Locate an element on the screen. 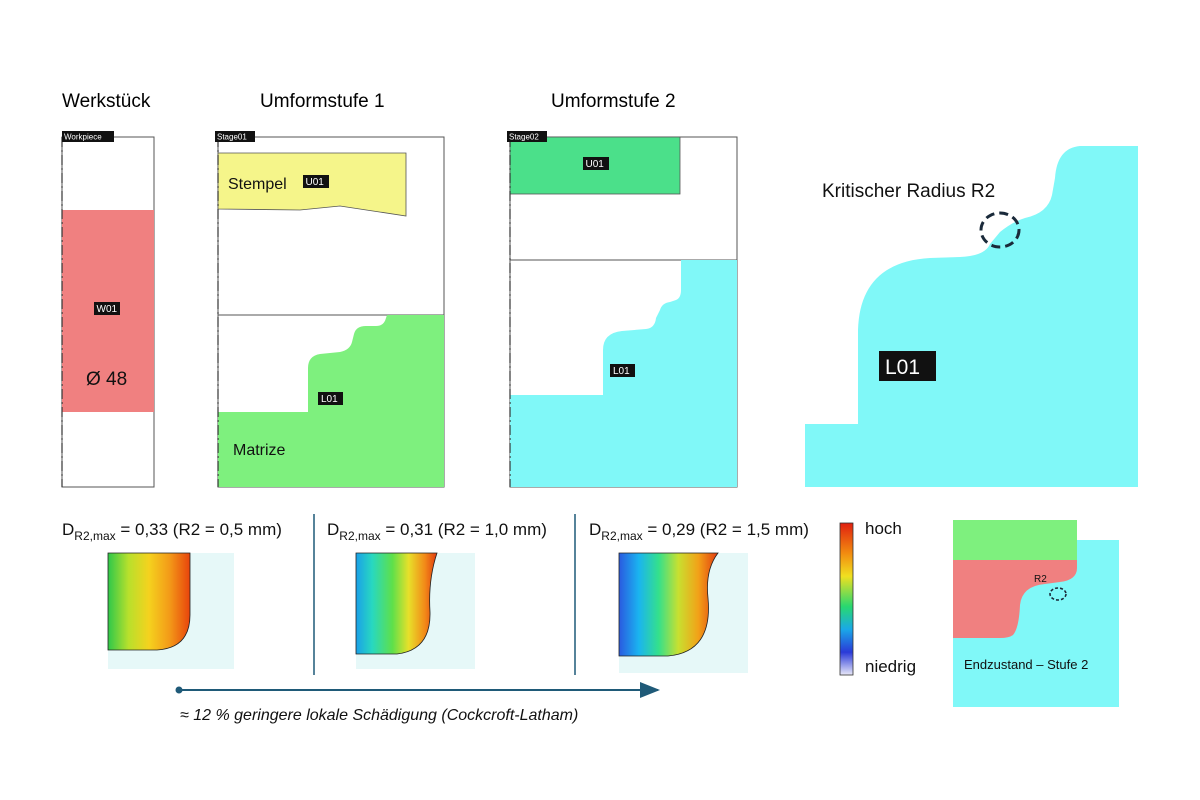  damage-label-2: DR2,max = 0,31 (R2 = 1,0 mm) is located at coordinates (437, 531).